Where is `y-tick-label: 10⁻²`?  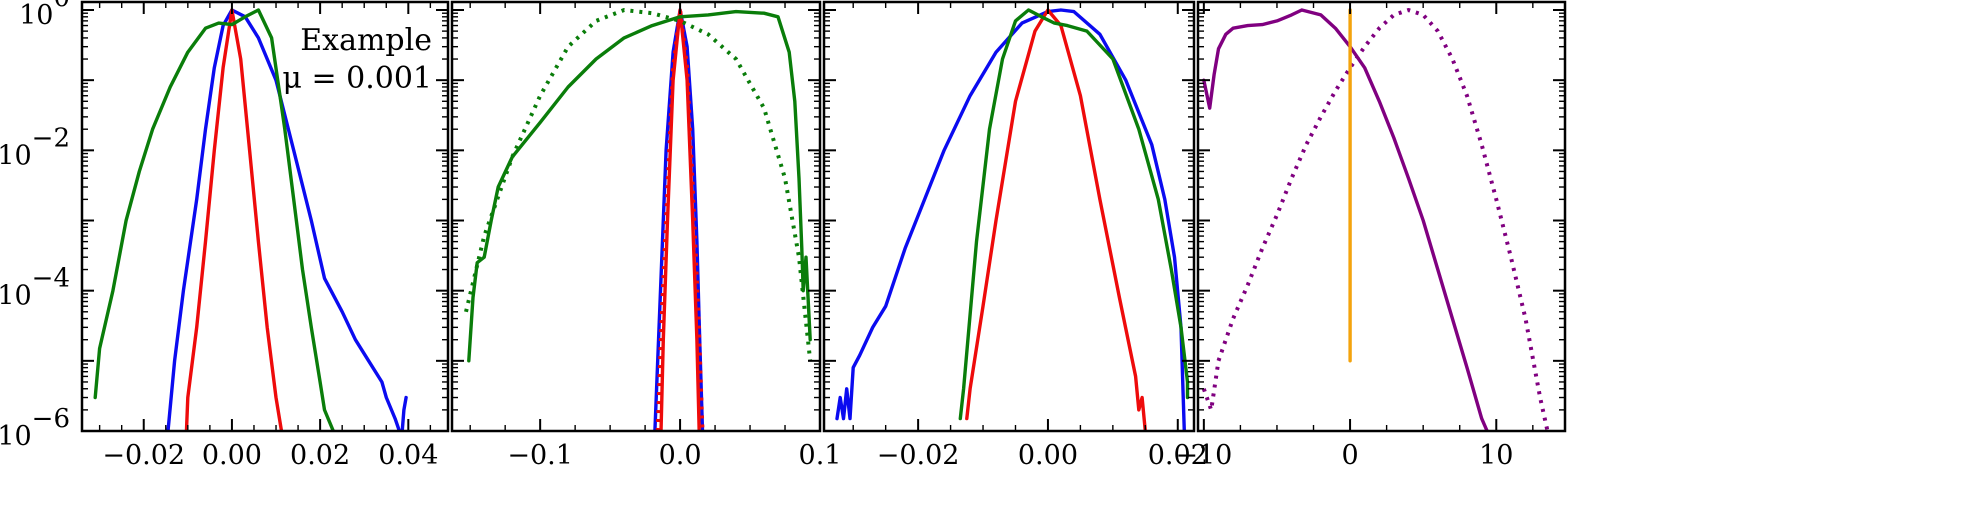 y-tick-label: 10⁻² is located at coordinates (35, 147).